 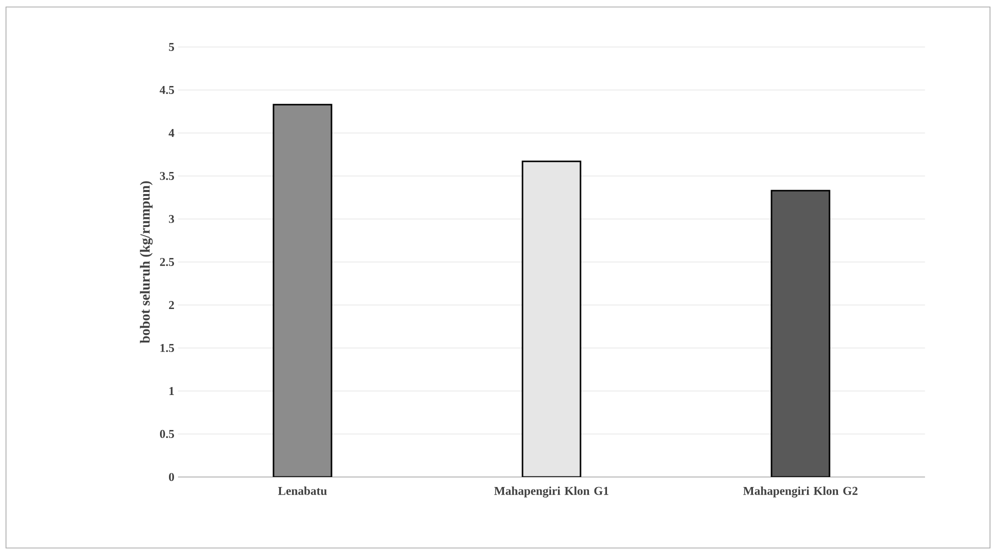 What do you see at coordinates (167, 434) in the screenshot?
I see `y-tick-label: 0.5` at bounding box center [167, 434].